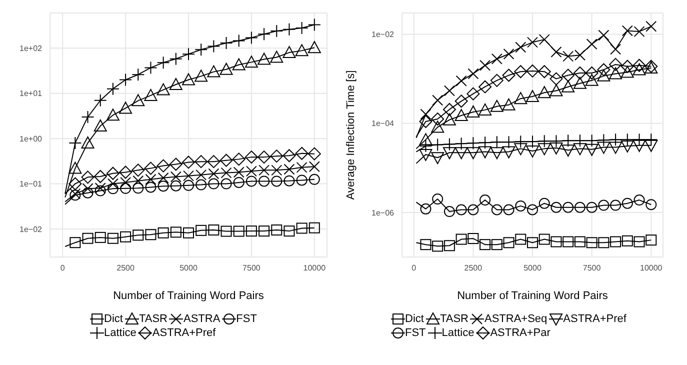 The image size is (687, 365). I want to click on y-tick-label: 1e+01, so click(31, 93).